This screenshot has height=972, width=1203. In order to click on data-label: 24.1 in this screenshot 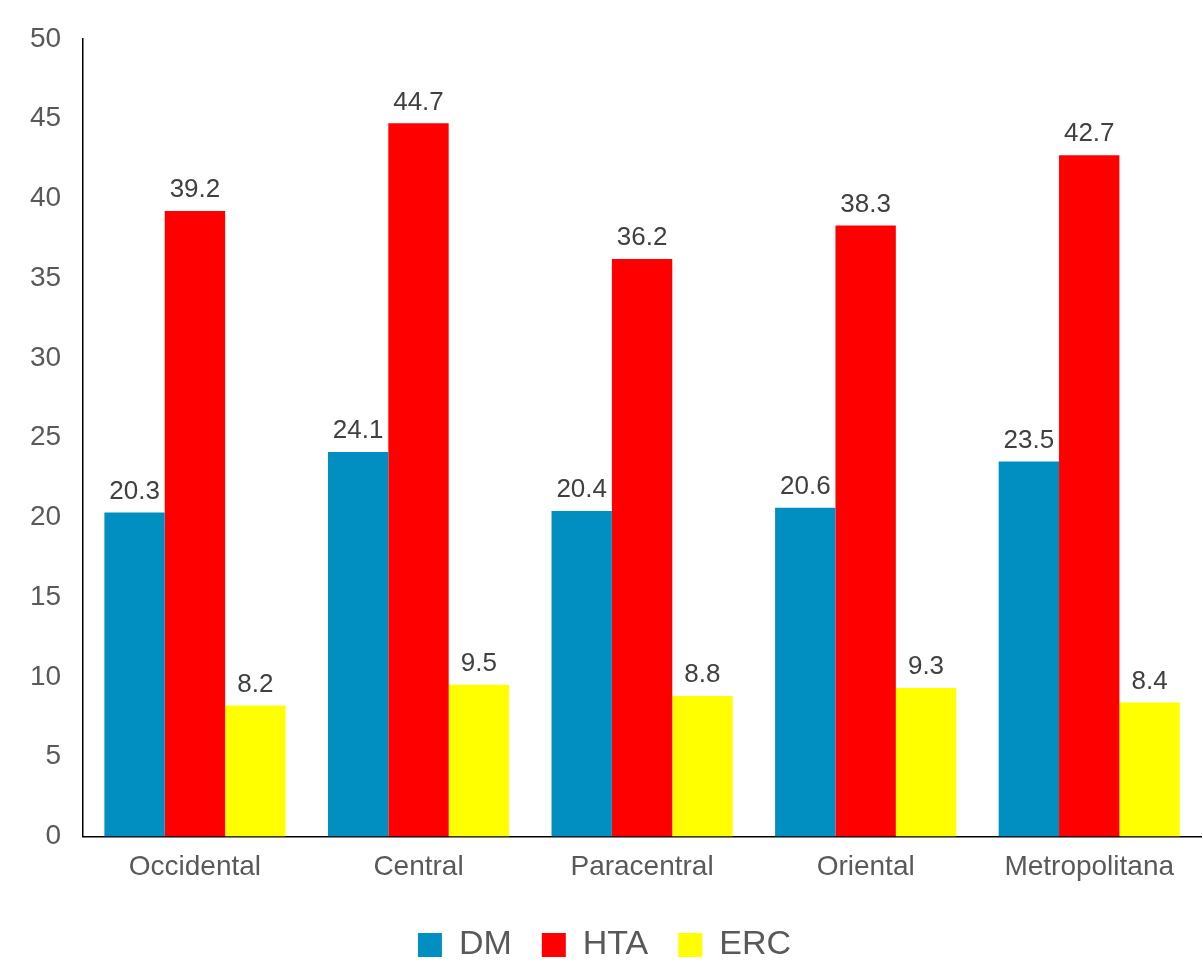, I will do `click(358, 429)`.